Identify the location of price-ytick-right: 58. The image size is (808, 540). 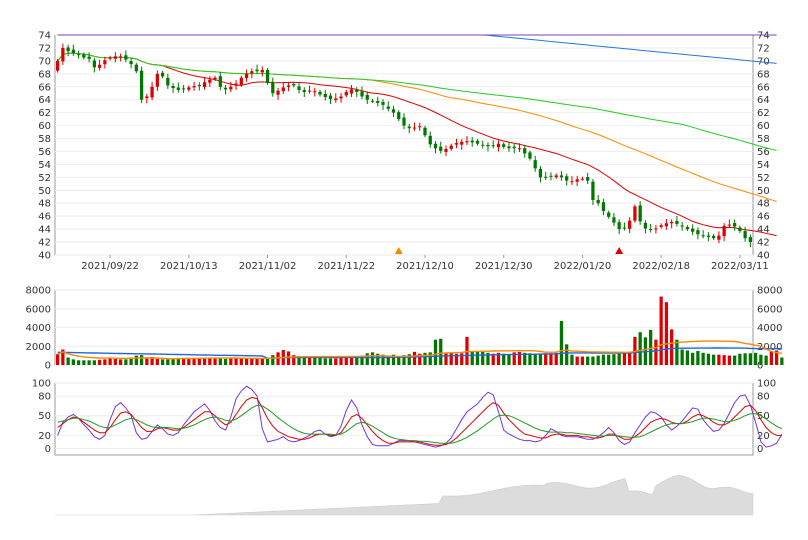
(763, 139).